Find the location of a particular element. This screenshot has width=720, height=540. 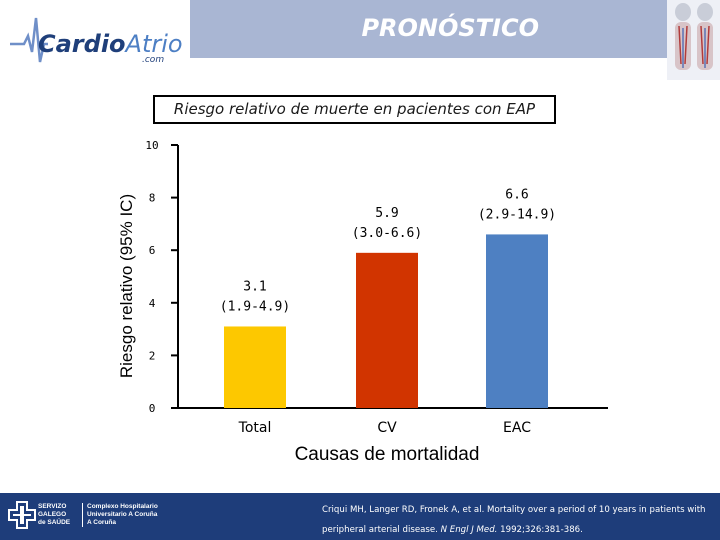

data-label-value: 5.9 is located at coordinates (386, 213).